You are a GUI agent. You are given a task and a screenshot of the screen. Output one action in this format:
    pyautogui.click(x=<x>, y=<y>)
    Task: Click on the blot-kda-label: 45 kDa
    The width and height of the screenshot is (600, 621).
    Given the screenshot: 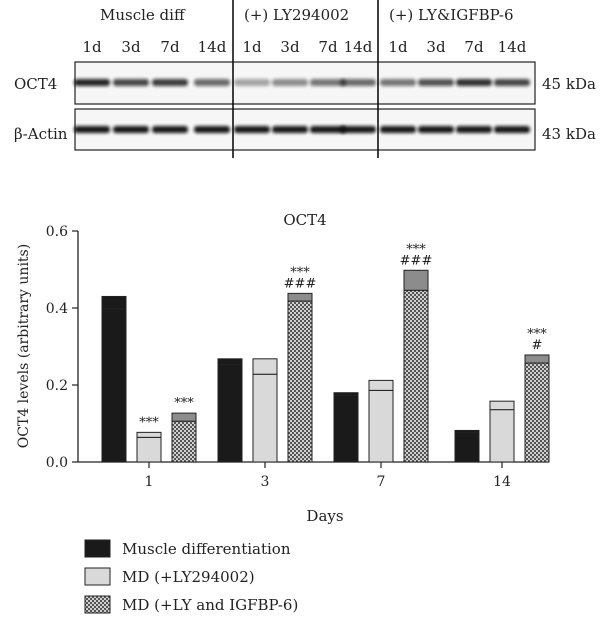 What is the action you would take?
    pyautogui.click(x=569, y=84)
    